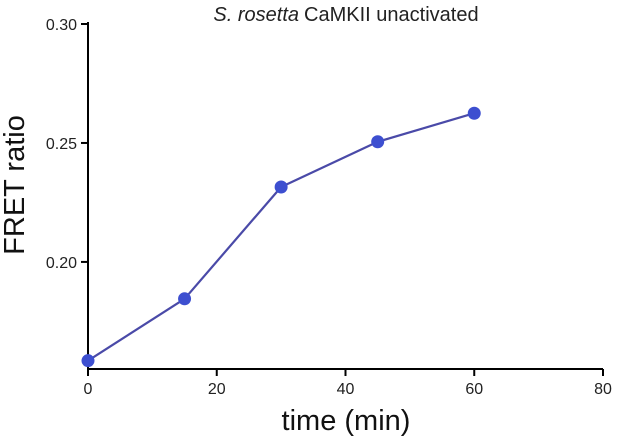  I want to click on x-axis: 0 20 40 60 80, so click(348, 383).